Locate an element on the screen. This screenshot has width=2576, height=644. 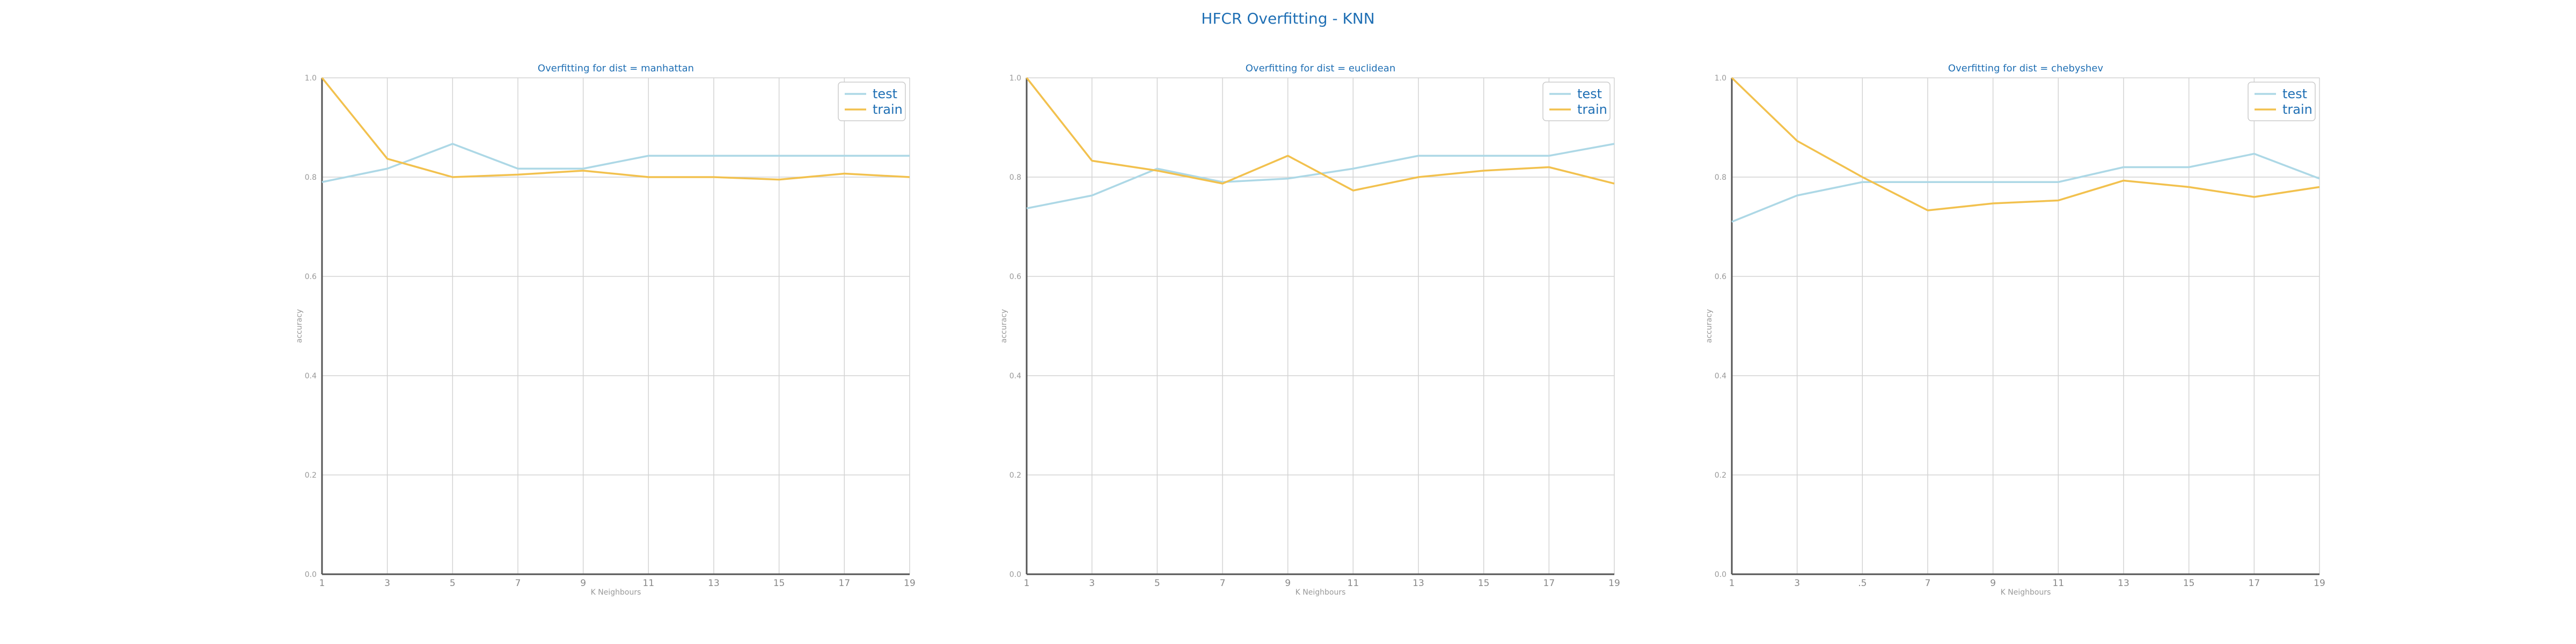
subplot-title: Overfitting for dist = euclidean is located at coordinates (1320, 68).